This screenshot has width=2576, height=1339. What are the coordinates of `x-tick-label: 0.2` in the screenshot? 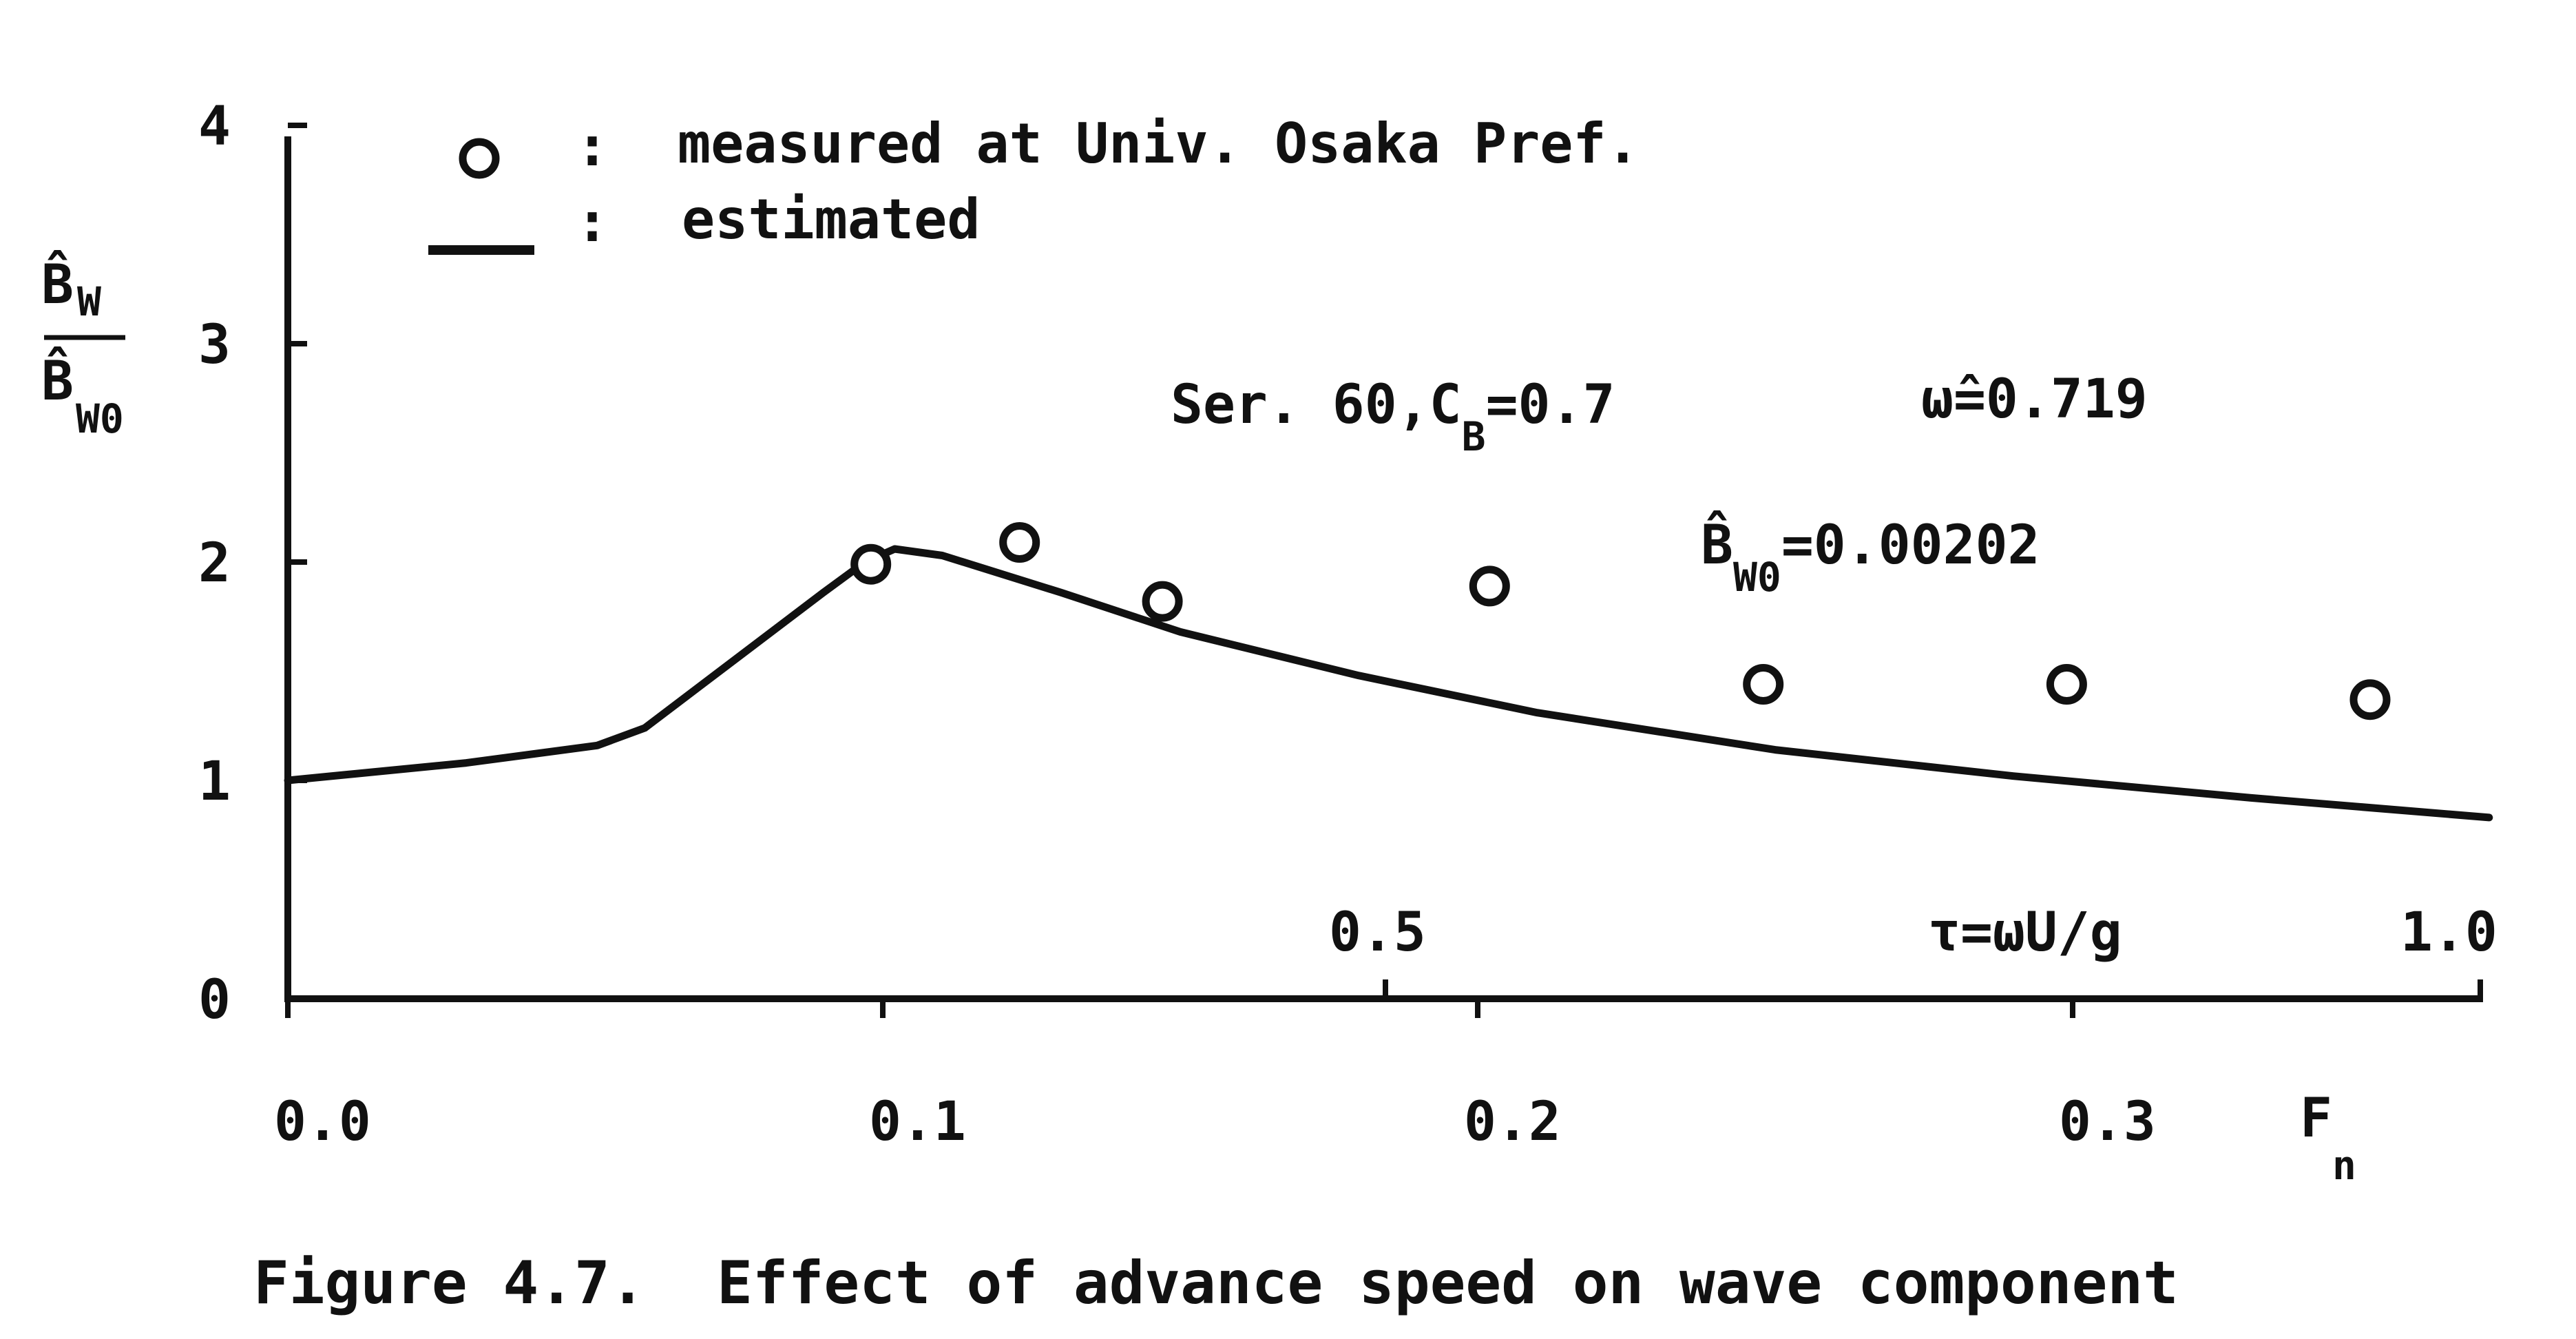 It's located at (1512, 1122).